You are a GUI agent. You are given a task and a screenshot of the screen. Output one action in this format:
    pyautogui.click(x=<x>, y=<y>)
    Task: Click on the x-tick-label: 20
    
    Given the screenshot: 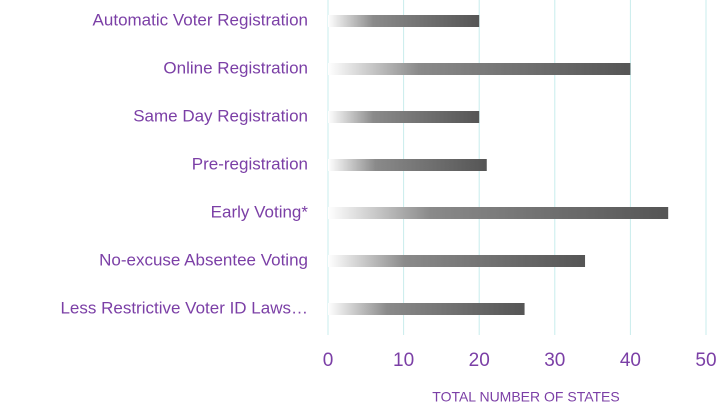 What is the action you would take?
    pyautogui.click(x=479, y=360)
    